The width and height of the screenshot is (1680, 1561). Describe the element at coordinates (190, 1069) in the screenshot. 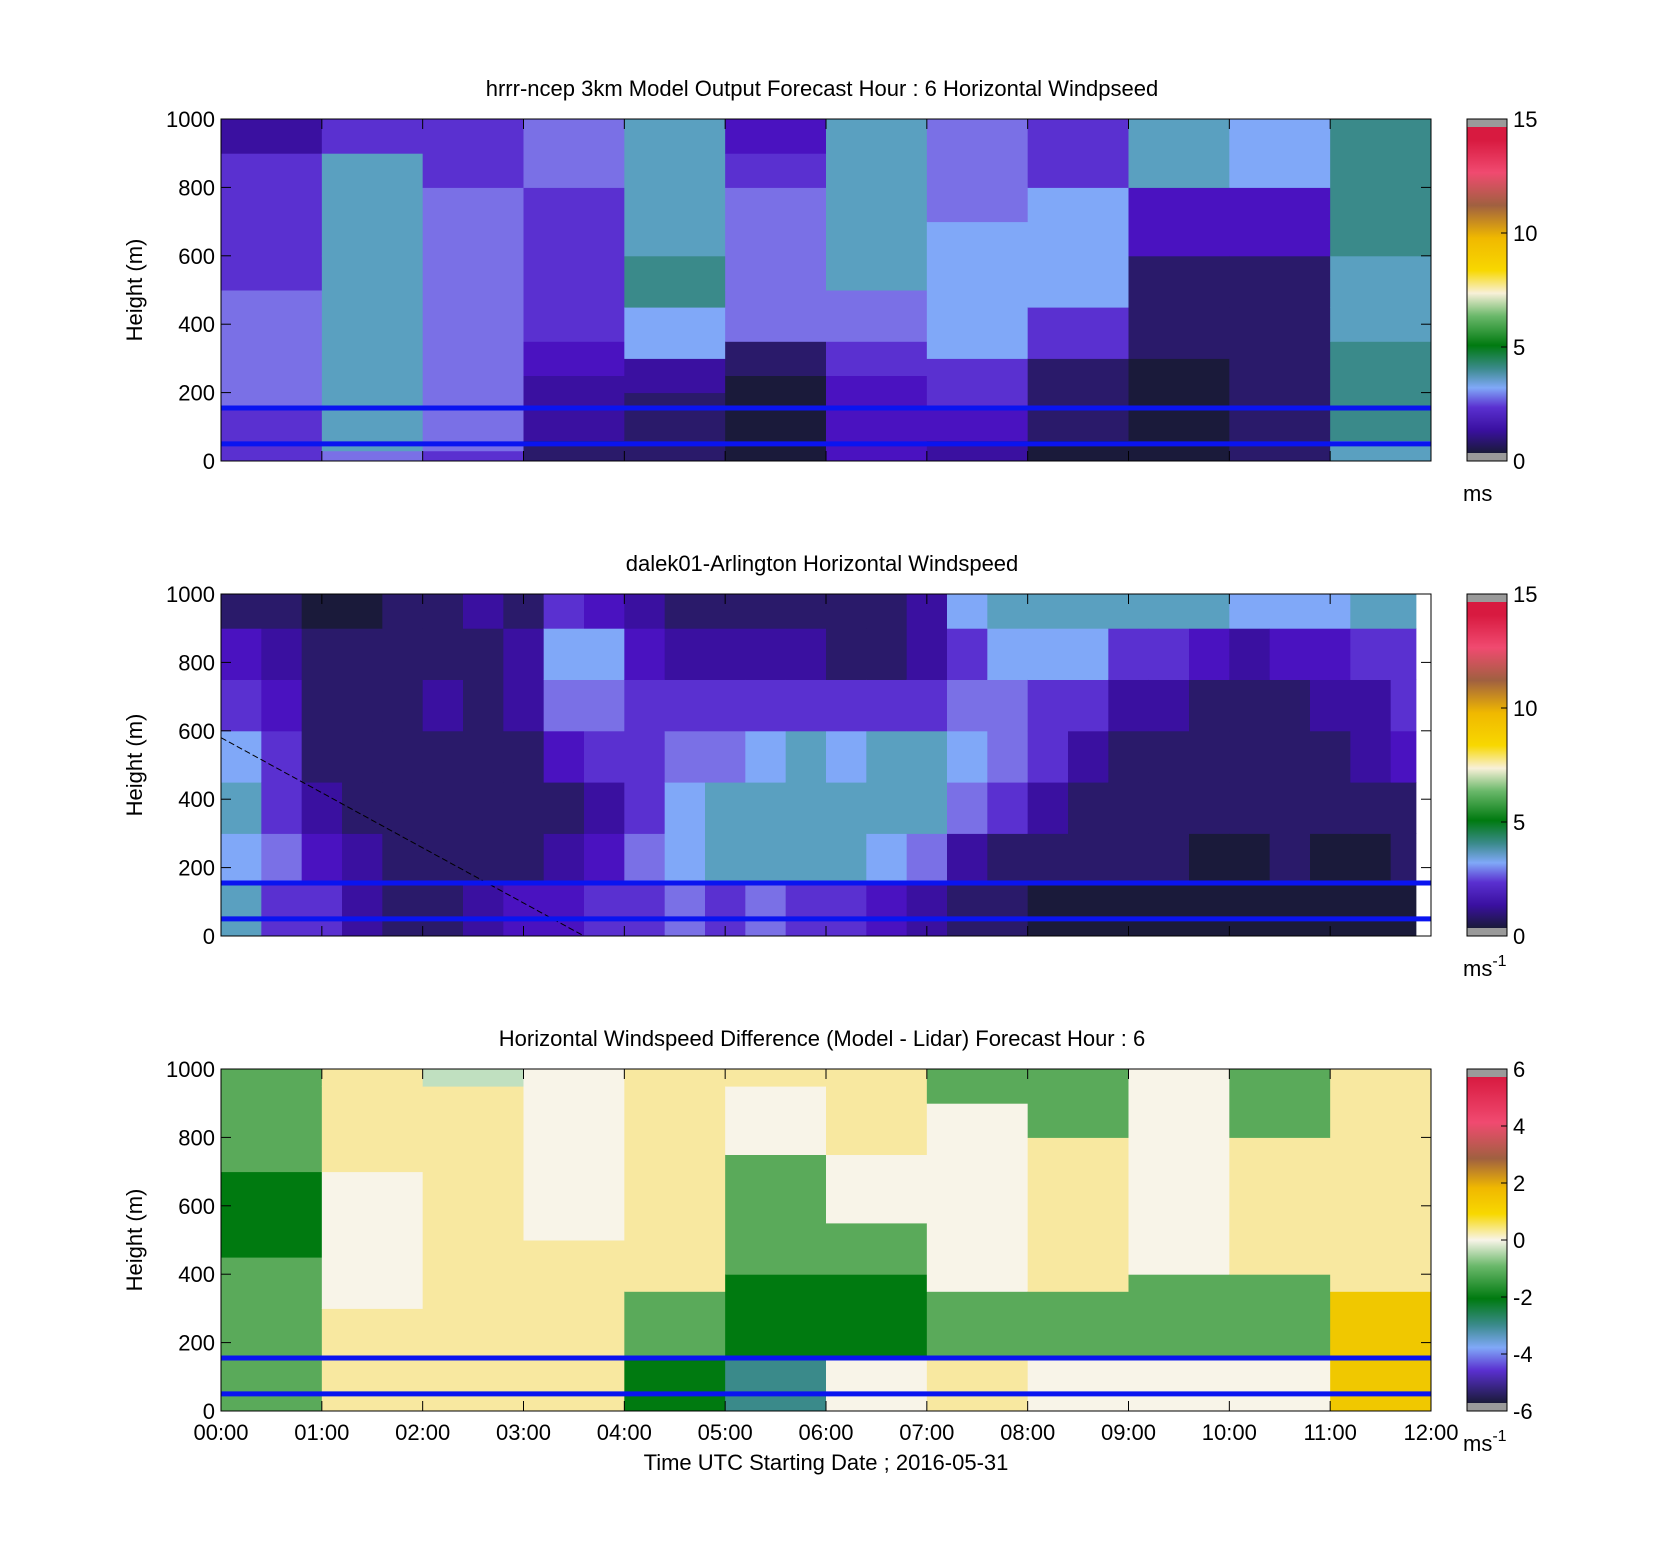

I see `y-tick-label: 1000` at that location.